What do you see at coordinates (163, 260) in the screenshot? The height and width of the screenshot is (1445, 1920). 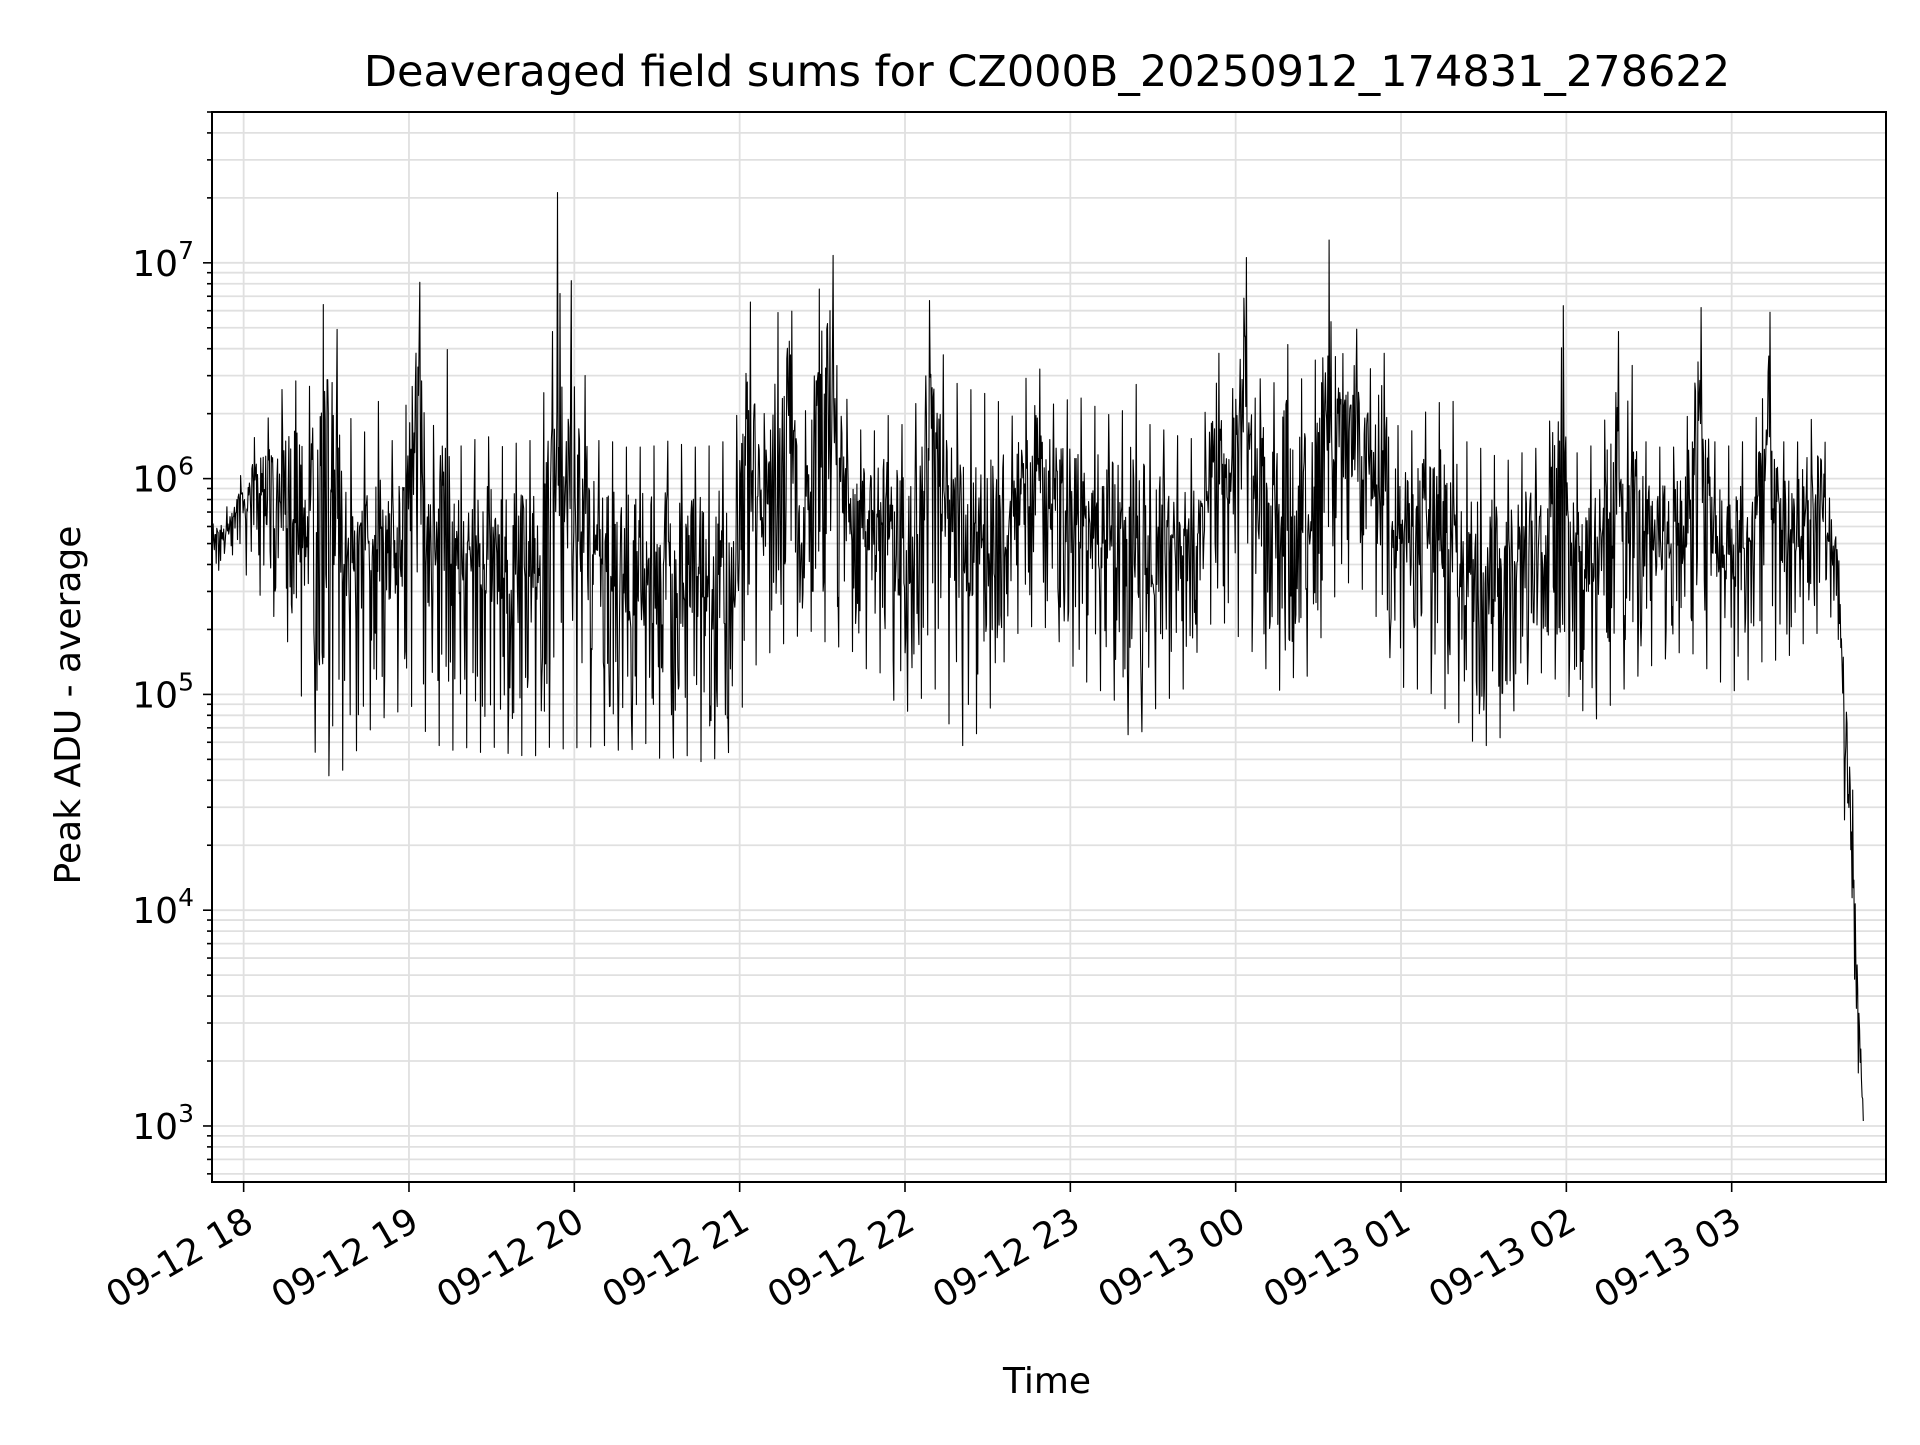 I see `y-tick-label: 10⁷` at bounding box center [163, 260].